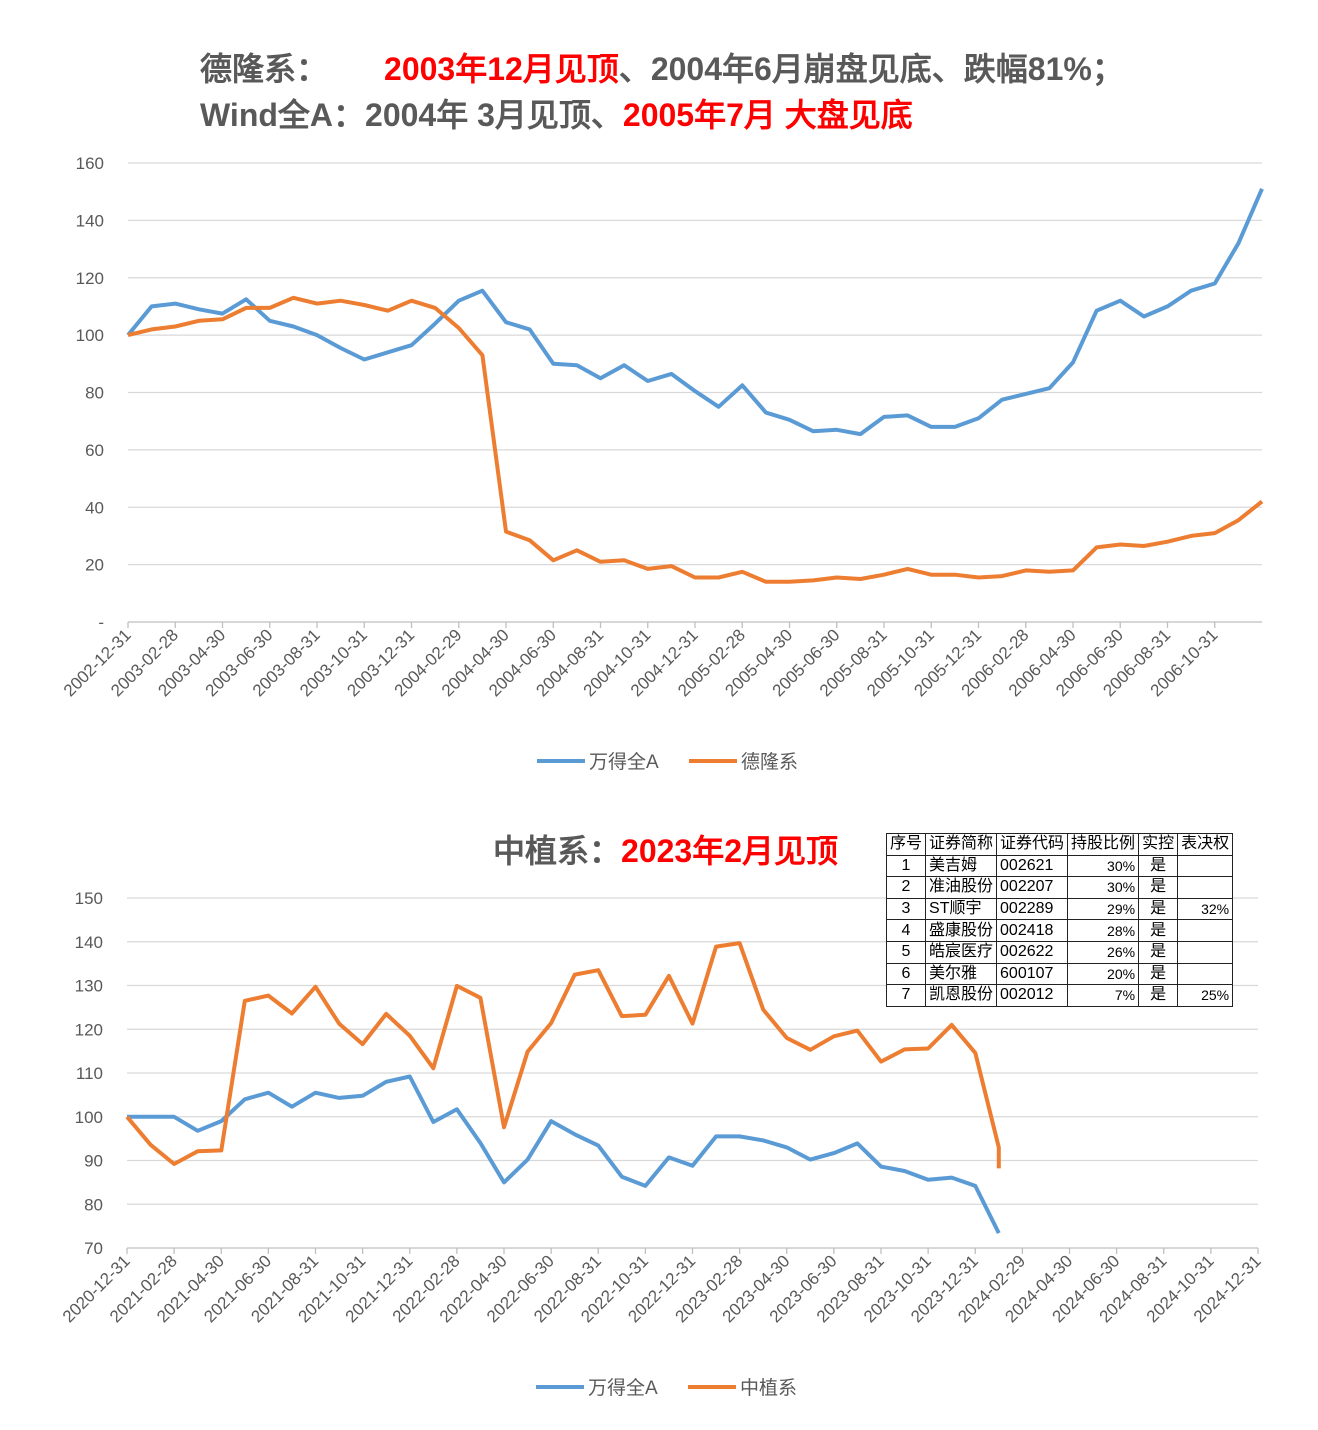 This screenshot has width=1318, height=1430. I want to click on table-cell: 002621, so click(1032, 866).